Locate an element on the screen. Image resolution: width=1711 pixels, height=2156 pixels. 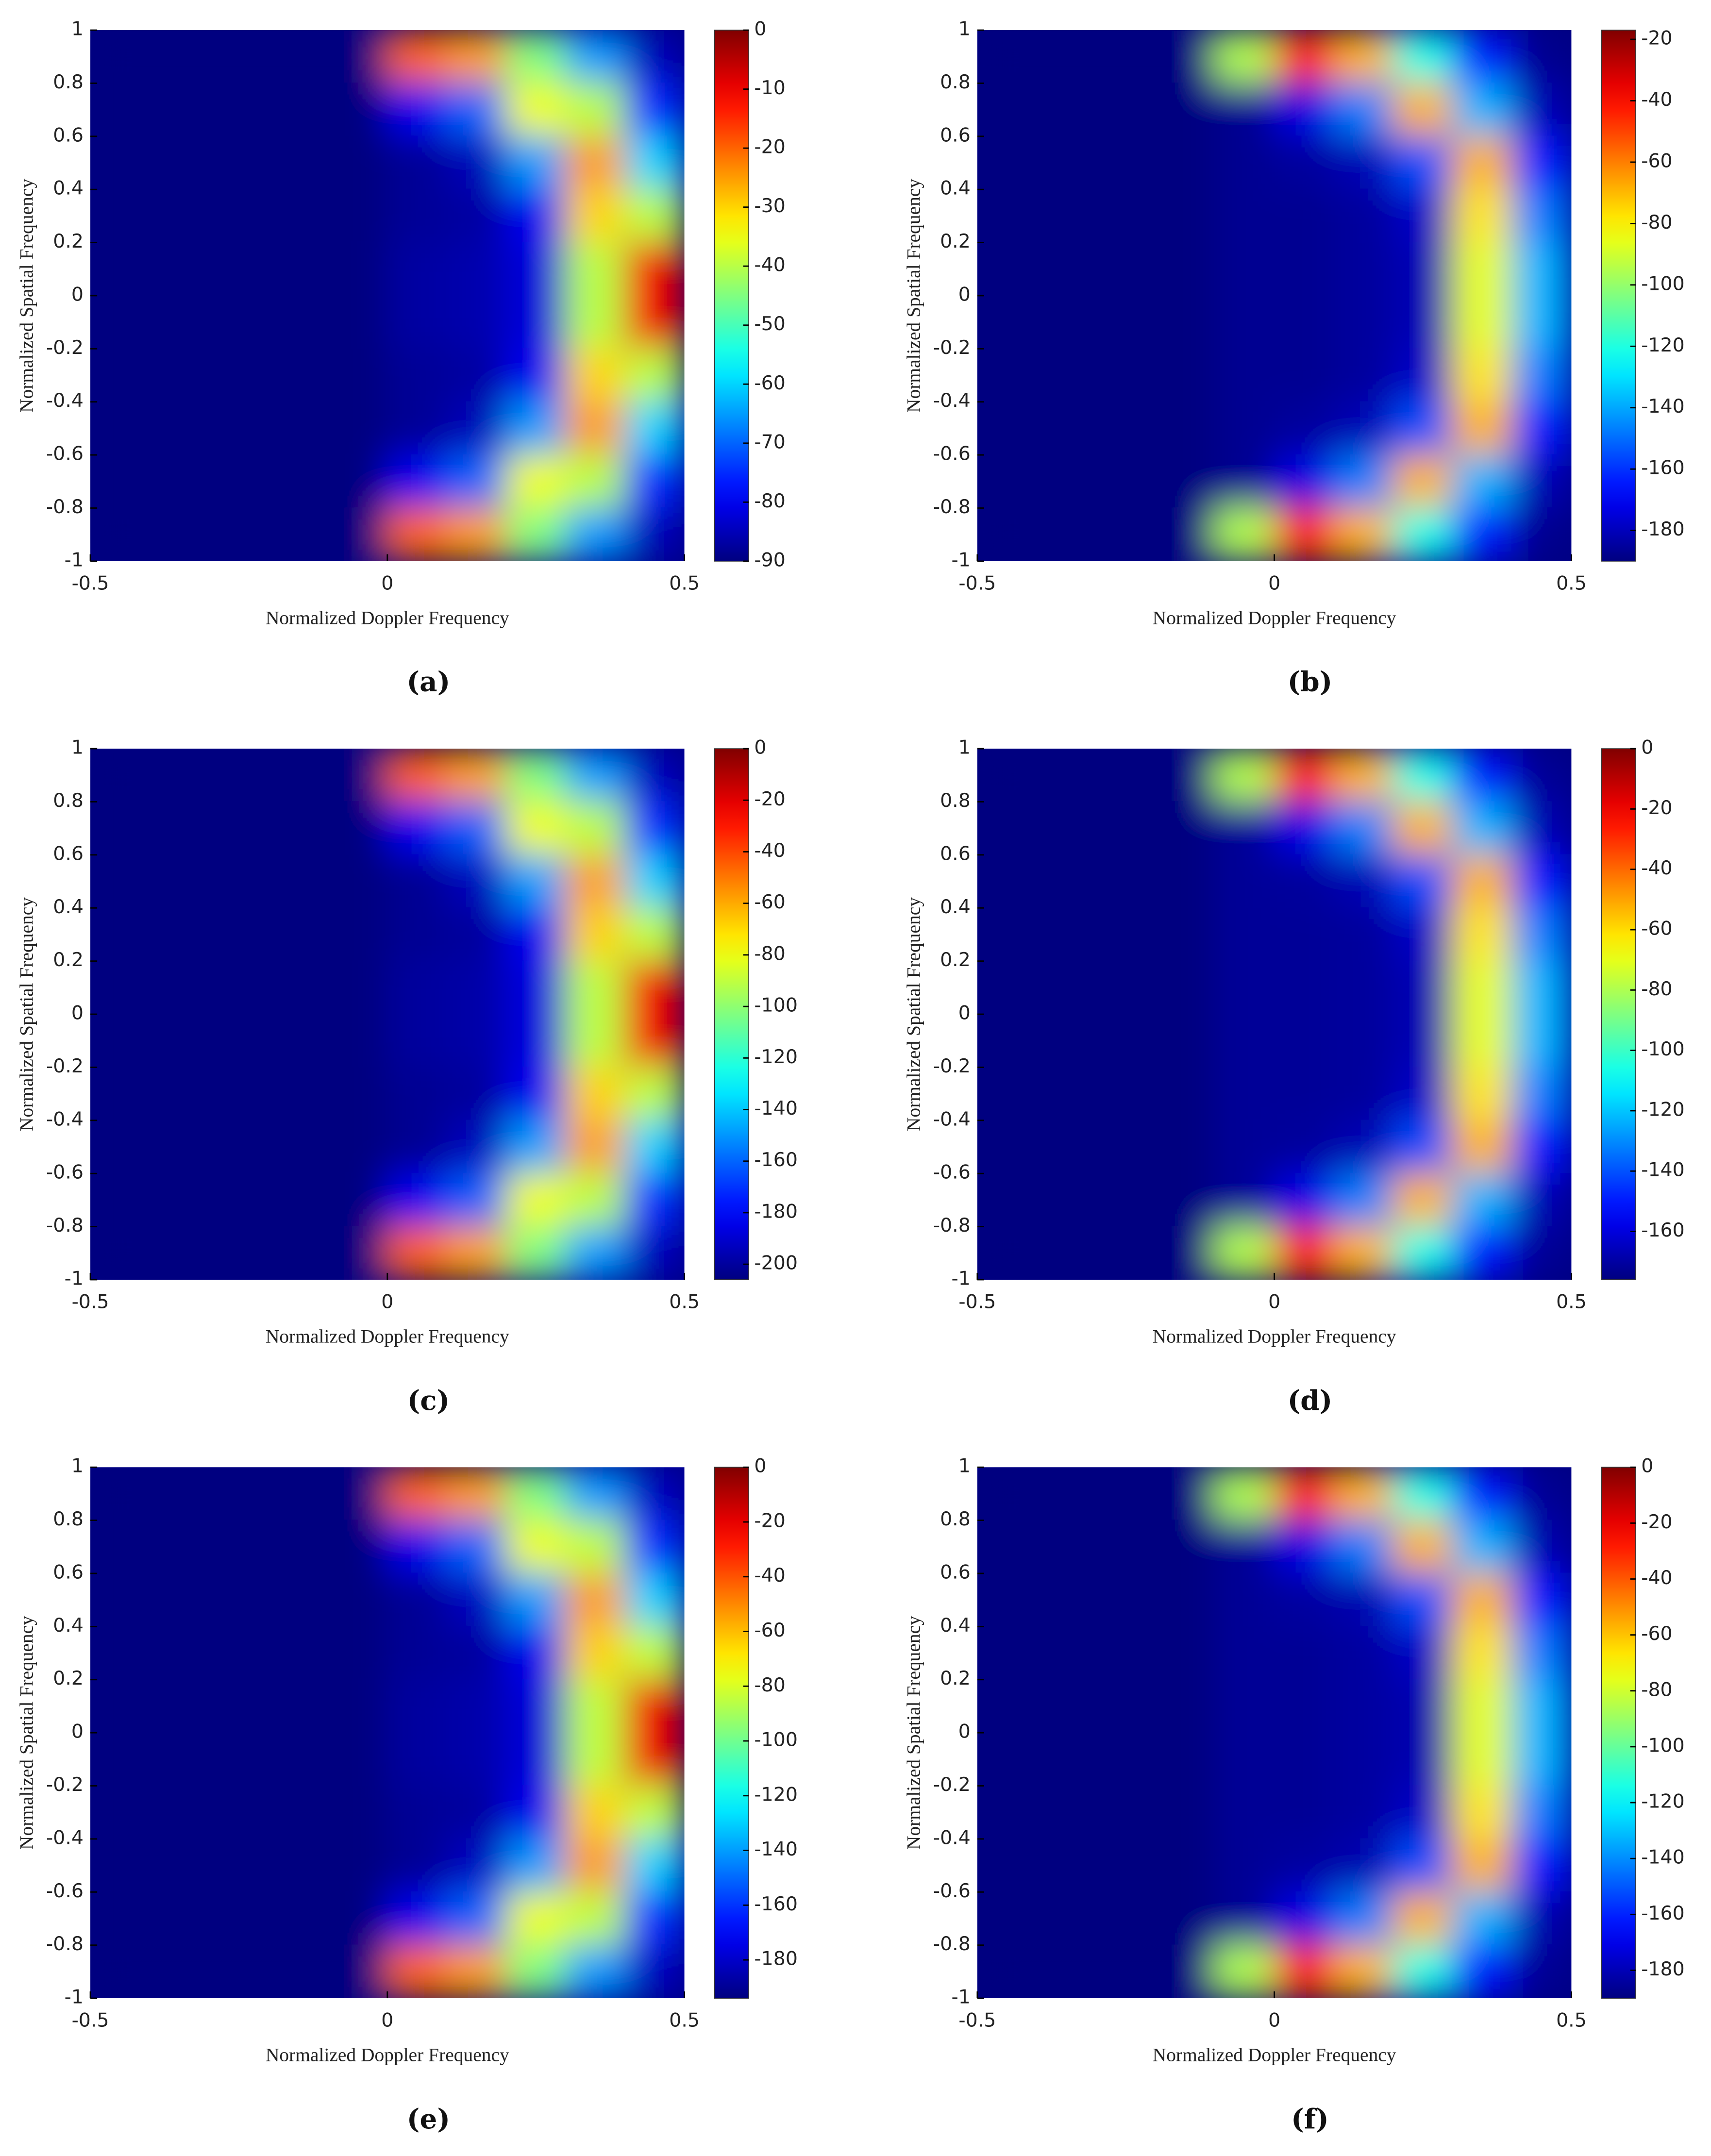
colorbar-tick-label: -60 is located at coordinates (769, 1630).